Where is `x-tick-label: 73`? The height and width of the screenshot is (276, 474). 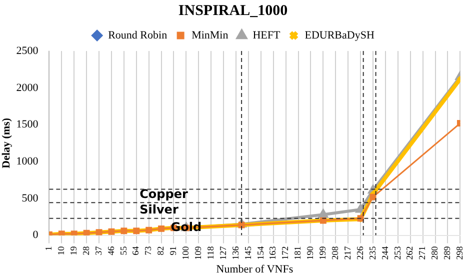 x-tick-label: 73 is located at coordinates (148, 251).